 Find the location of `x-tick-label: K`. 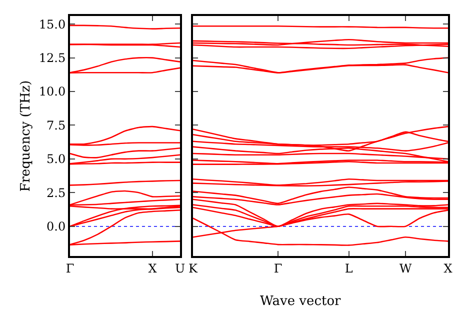

x-tick-label: K is located at coordinates (193, 268).